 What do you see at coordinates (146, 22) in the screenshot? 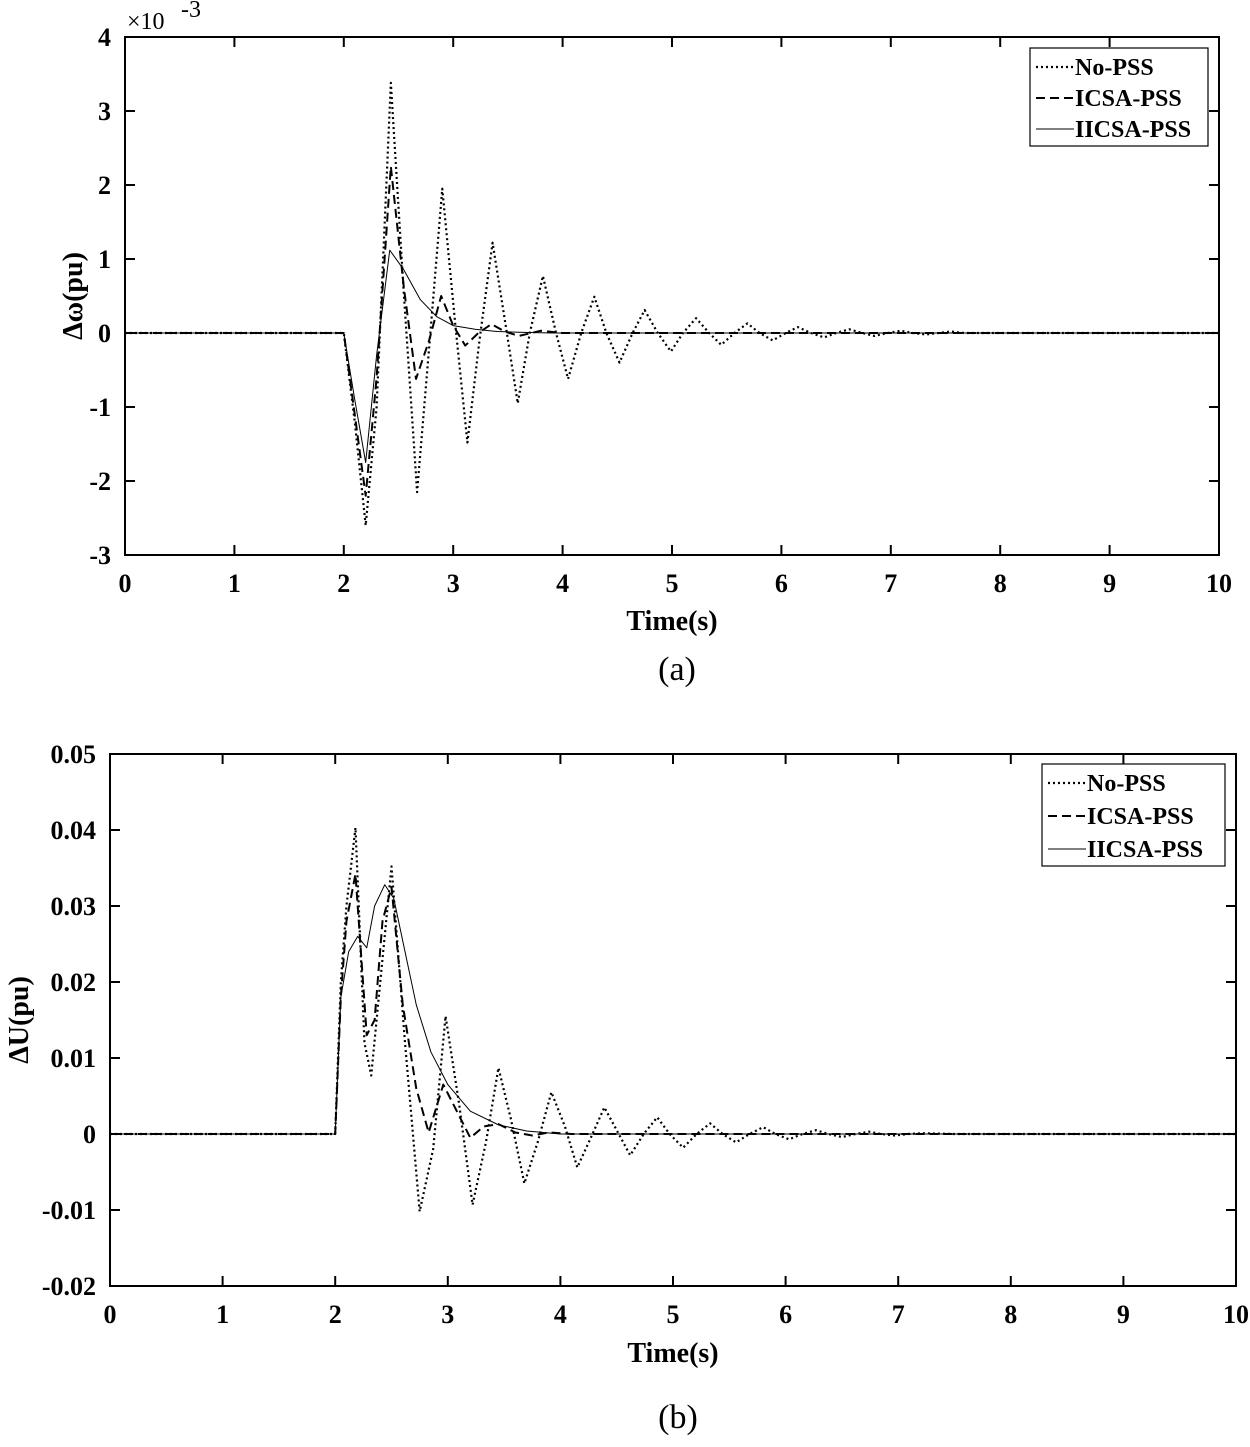
I see `y-multiplier: ×10` at bounding box center [146, 22].